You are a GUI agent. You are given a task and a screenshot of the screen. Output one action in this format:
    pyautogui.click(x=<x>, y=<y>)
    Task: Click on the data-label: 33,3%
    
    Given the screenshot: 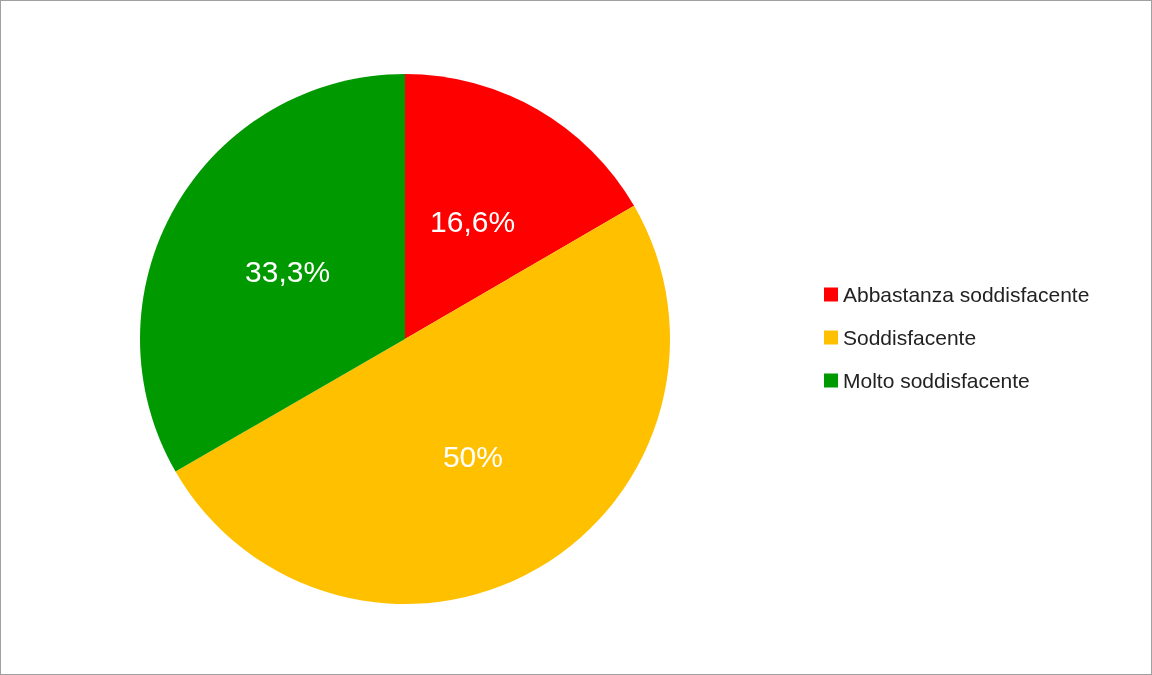 What is the action you would take?
    pyautogui.click(x=288, y=271)
    